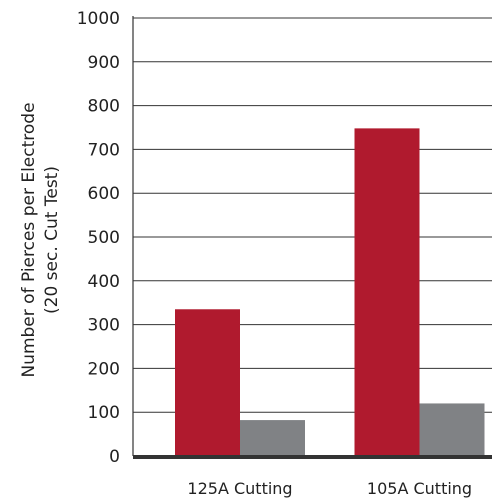  What do you see at coordinates (29, 239) in the screenshot?
I see `y-axis-title: Number of Pierces per Electrode` at bounding box center [29, 239].